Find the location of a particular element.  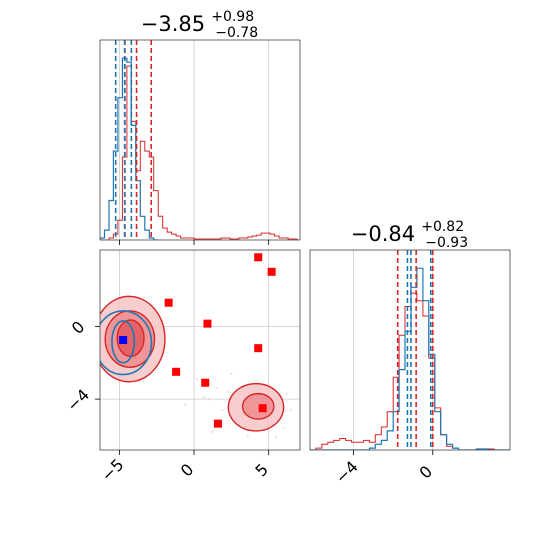

histogram-param-1-frame is located at coordinates (410, 350).